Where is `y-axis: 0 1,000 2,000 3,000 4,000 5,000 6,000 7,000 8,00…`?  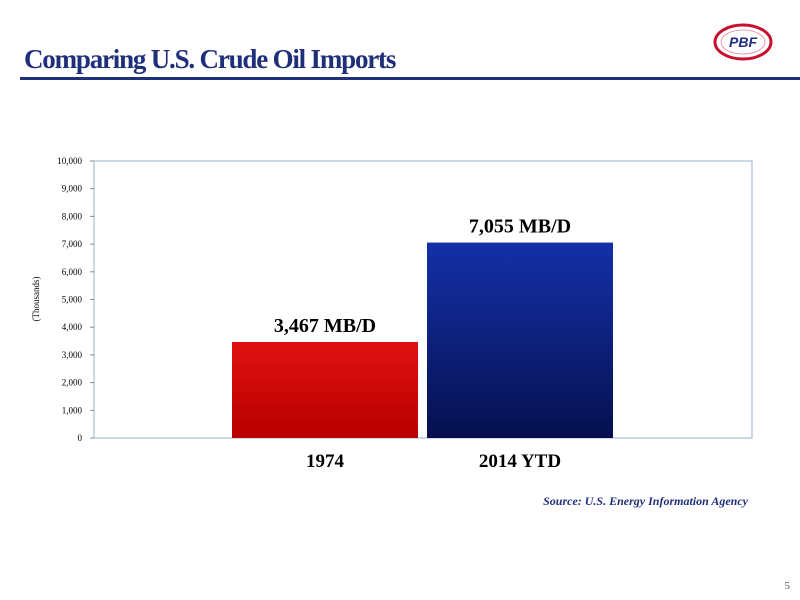 y-axis: 0 1,000 2,000 3,000 4,000 5,000 6,000 7,000 8,00… is located at coordinates (75, 299).